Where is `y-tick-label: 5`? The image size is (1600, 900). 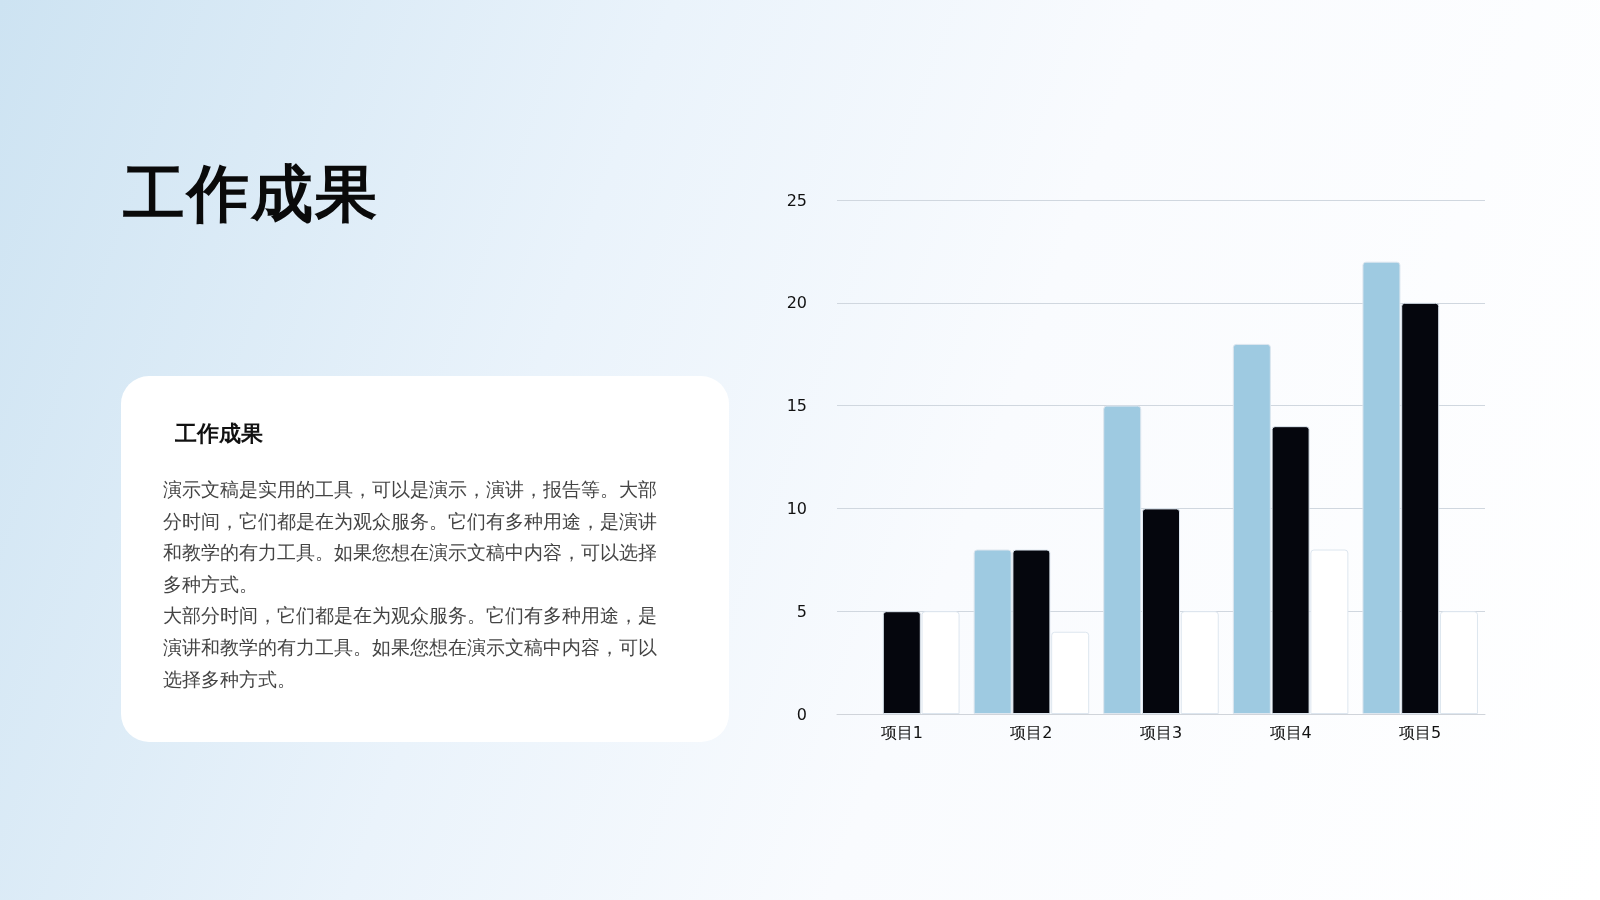 y-tick-label: 5 is located at coordinates (801, 611).